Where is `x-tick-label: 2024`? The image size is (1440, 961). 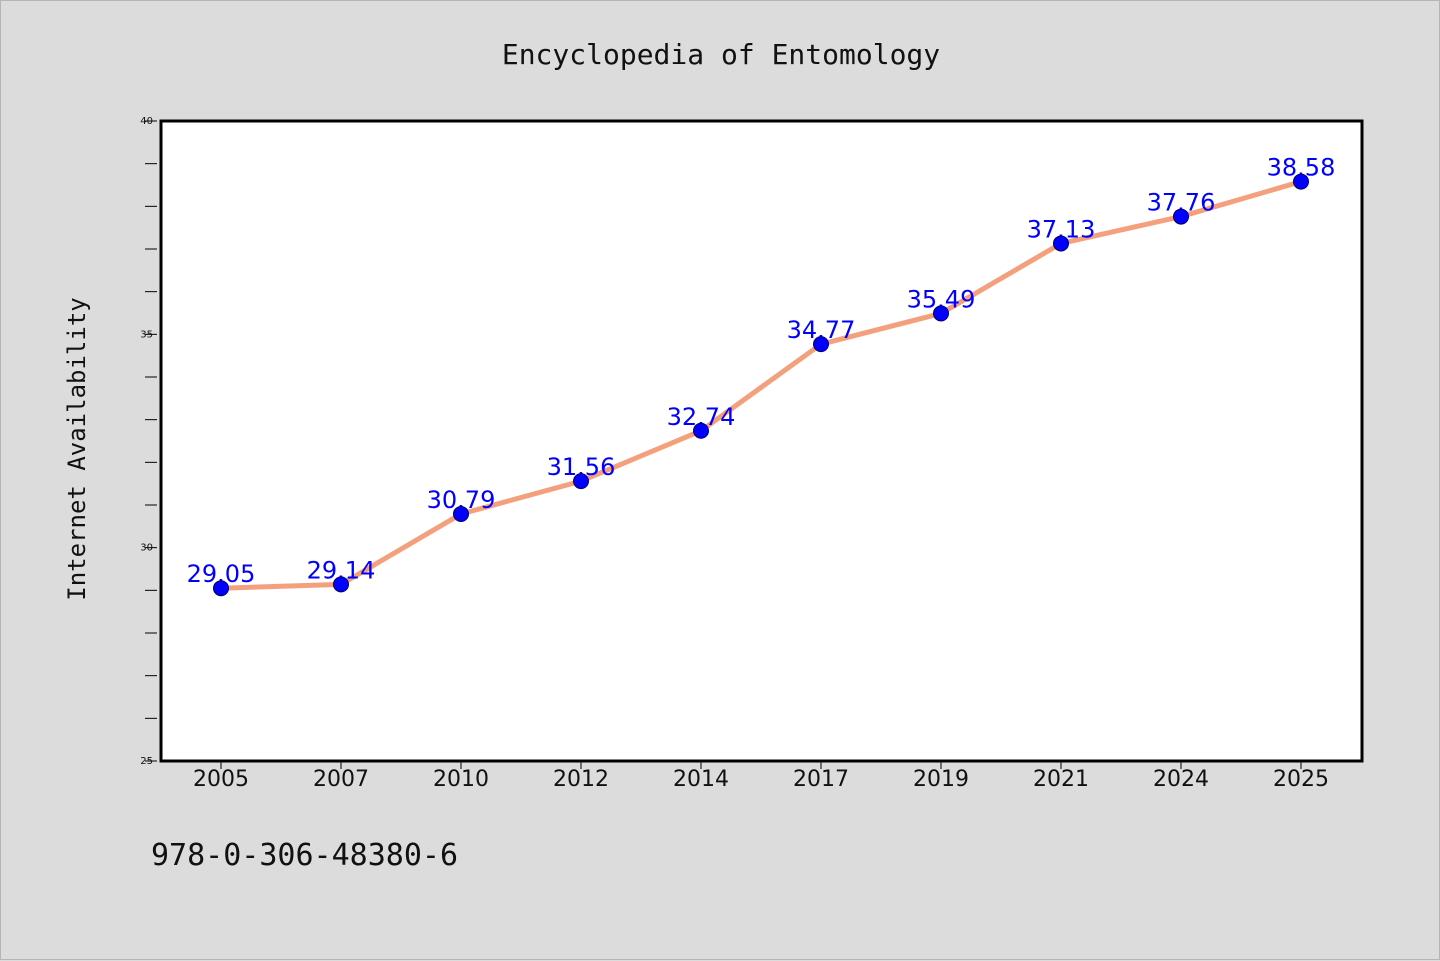
x-tick-label: 2024 is located at coordinates (1181, 779).